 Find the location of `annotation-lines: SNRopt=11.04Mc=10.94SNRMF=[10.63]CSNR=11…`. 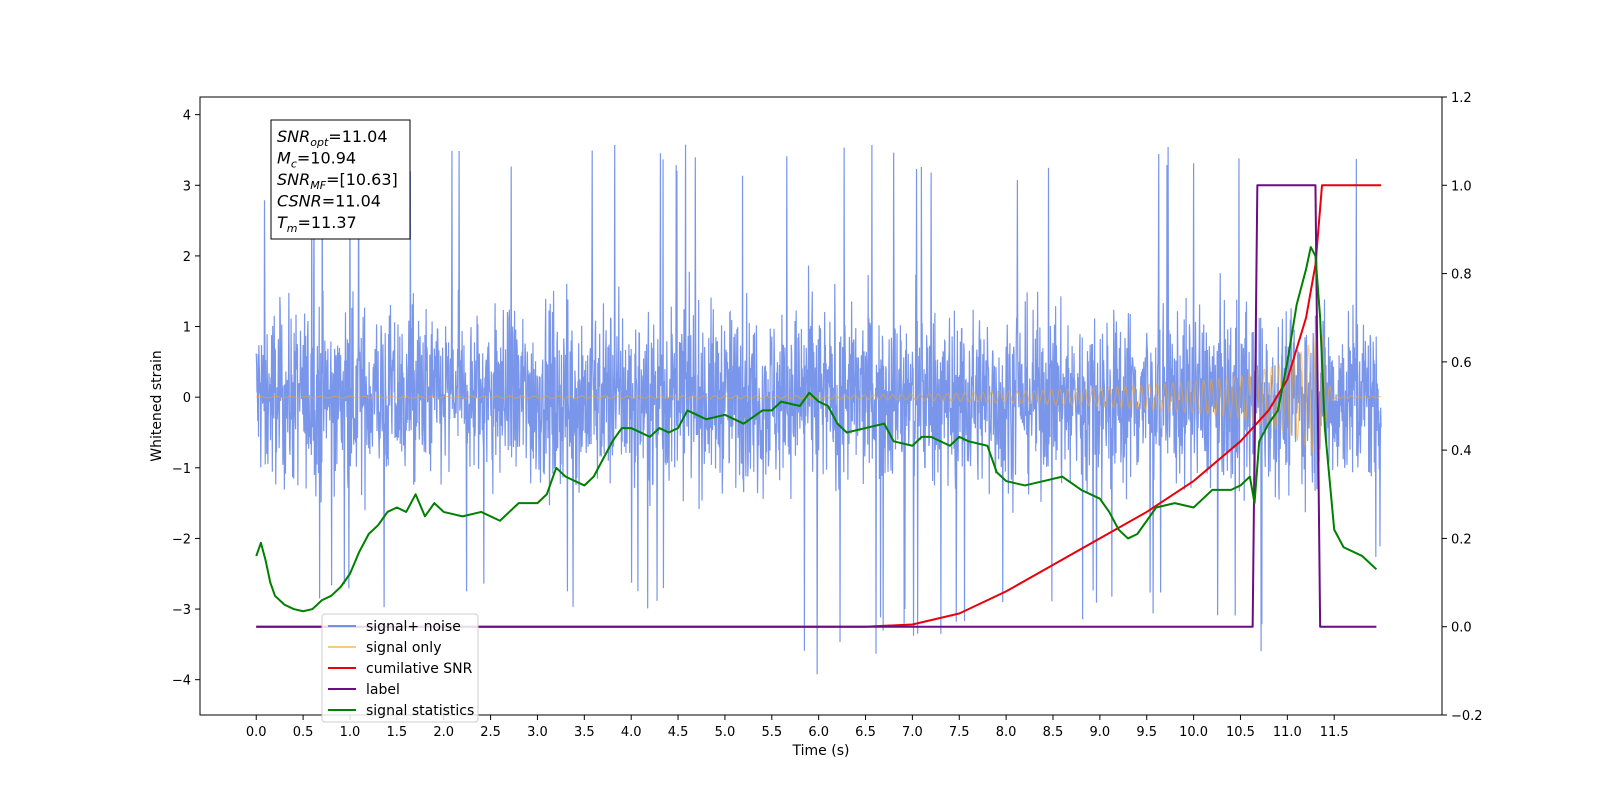

annotation-lines: SNRopt=11.04Mc=10.94SNRMF=[10.63]CSNR=11… is located at coordinates (337, 181).